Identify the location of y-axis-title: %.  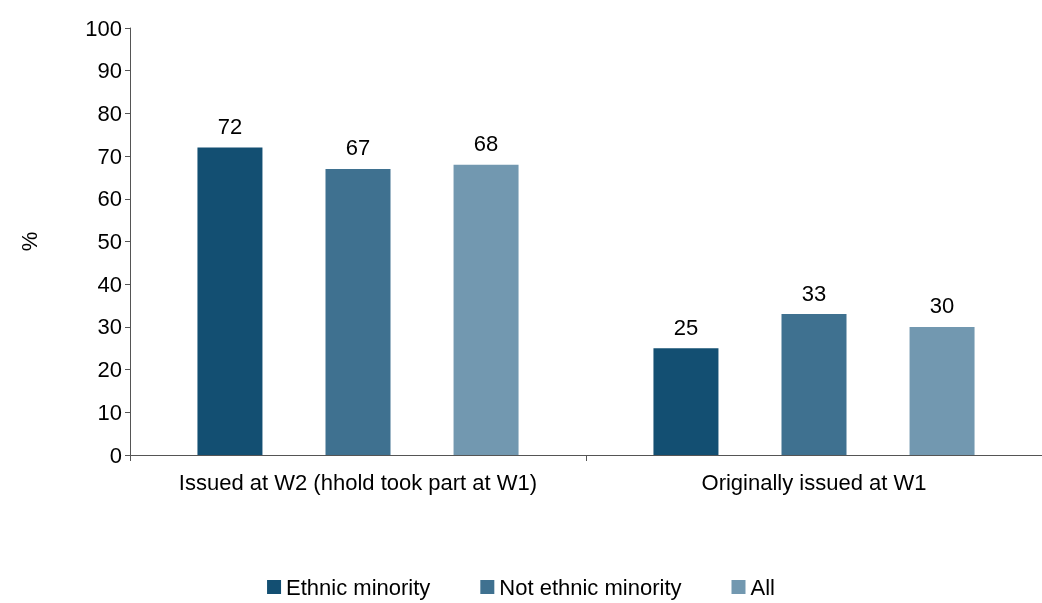
(29, 241).